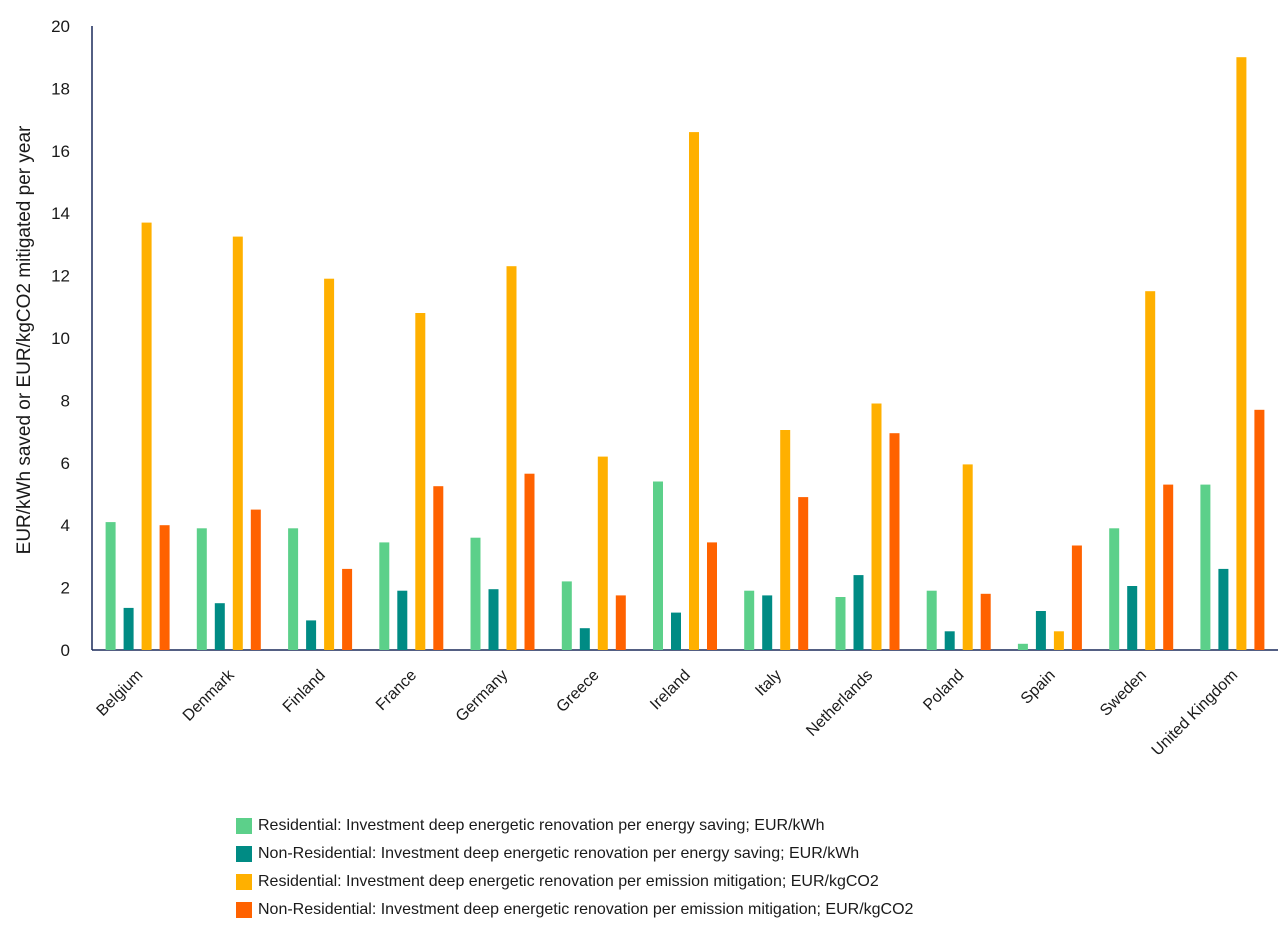  What do you see at coordinates (1168, 567) in the screenshot?
I see `bar-series4-sweden` at bounding box center [1168, 567].